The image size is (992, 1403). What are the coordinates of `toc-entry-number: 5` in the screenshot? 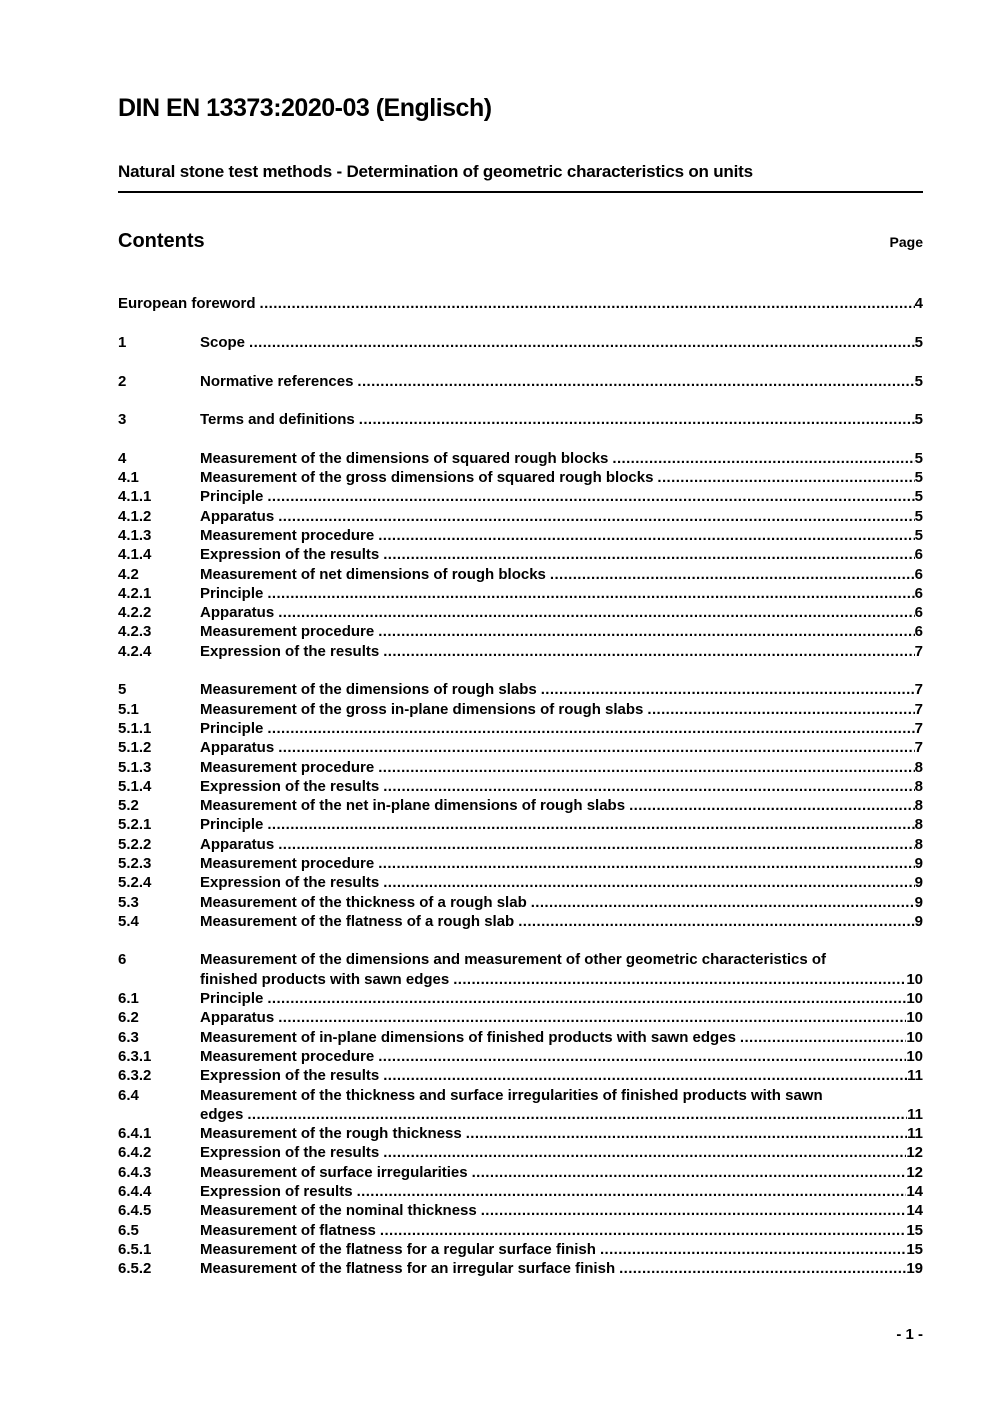 It's located at (122, 690).